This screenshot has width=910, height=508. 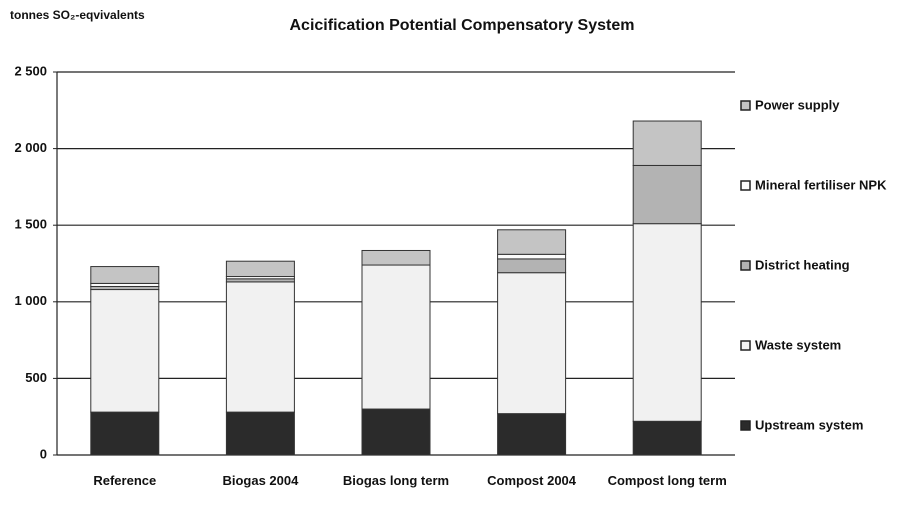 I want to click on x-tick-label: Reference, so click(x=125, y=480).